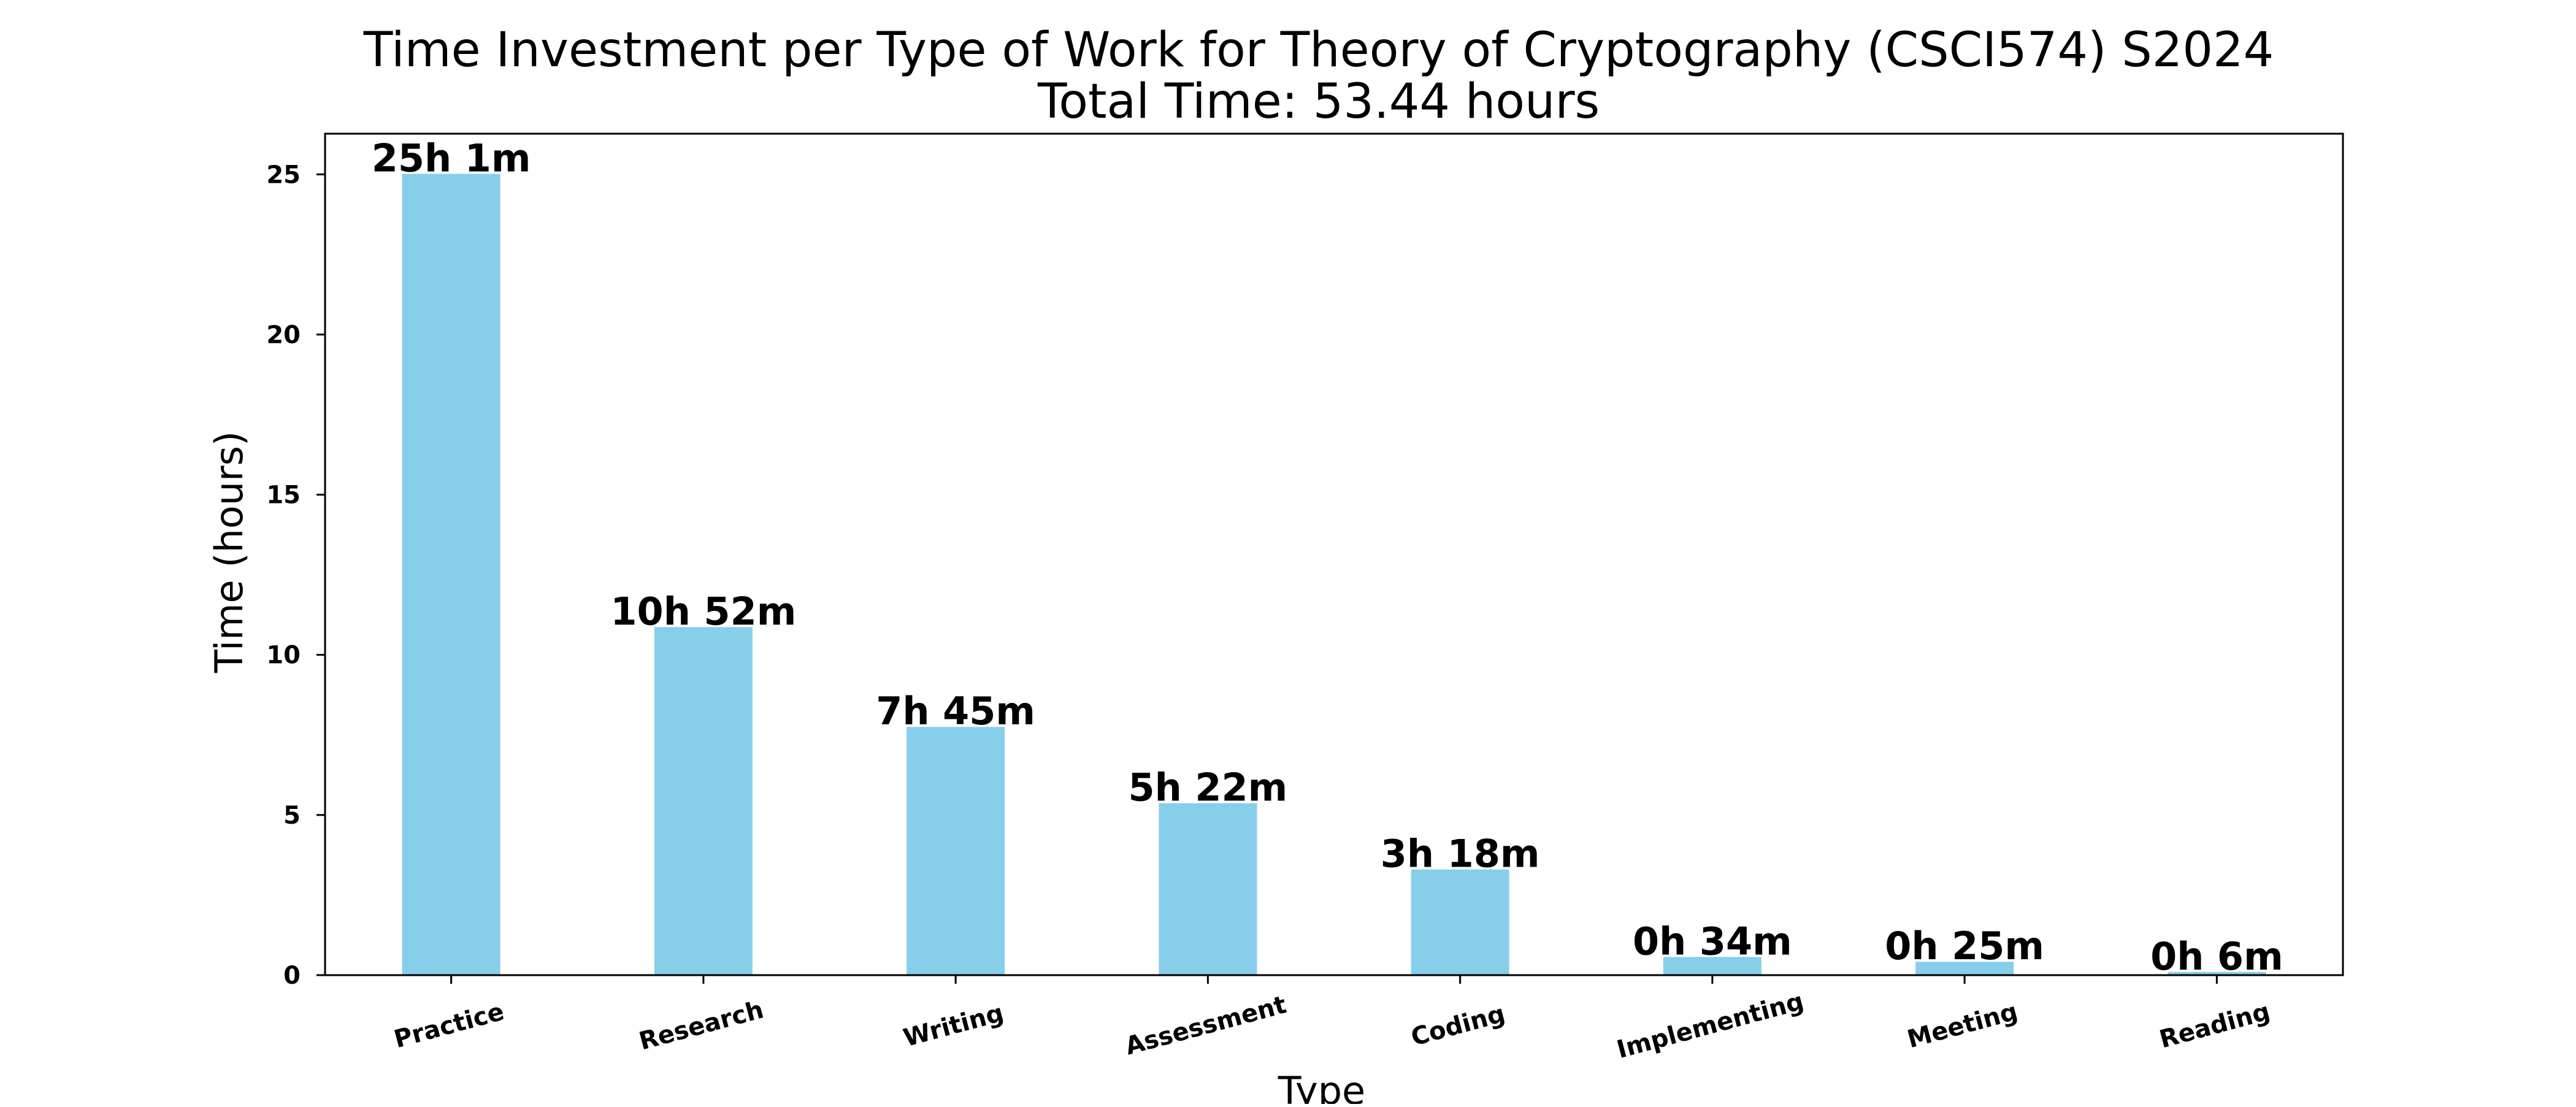 The image size is (2576, 1107). I want to click on y-tick-label: 0, so click(292, 976).